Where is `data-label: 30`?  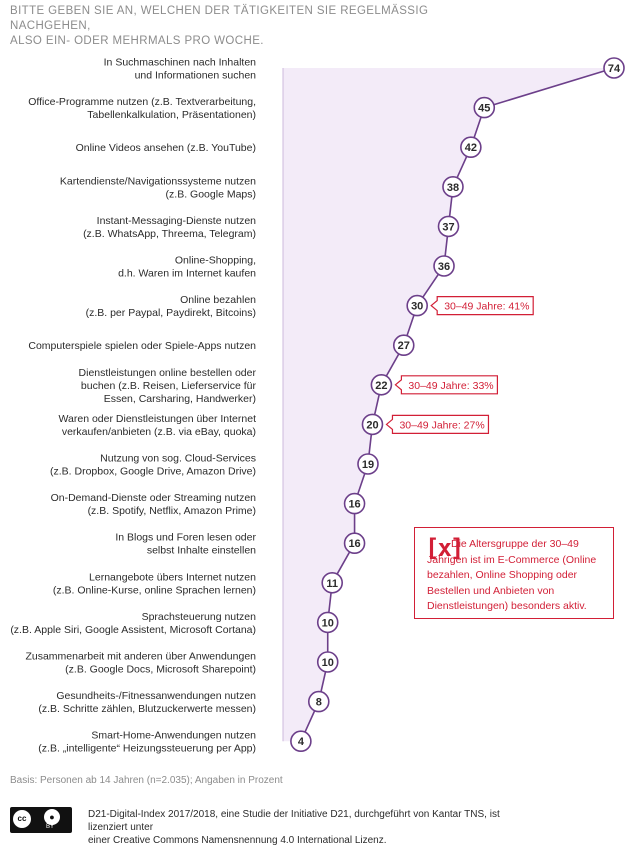 data-label: 30 is located at coordinates (417, 307).